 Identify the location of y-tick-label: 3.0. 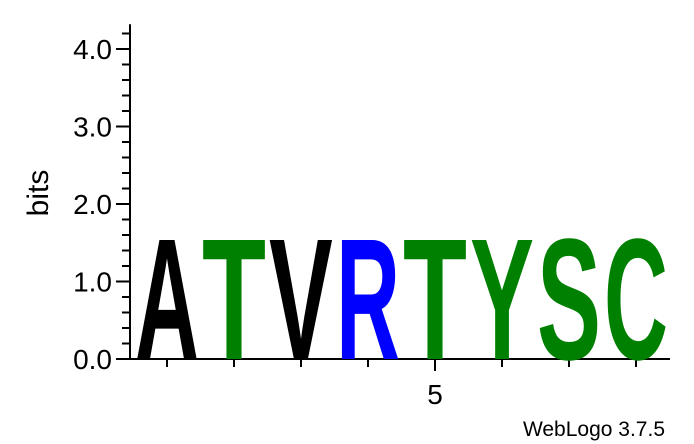
(92, 127).